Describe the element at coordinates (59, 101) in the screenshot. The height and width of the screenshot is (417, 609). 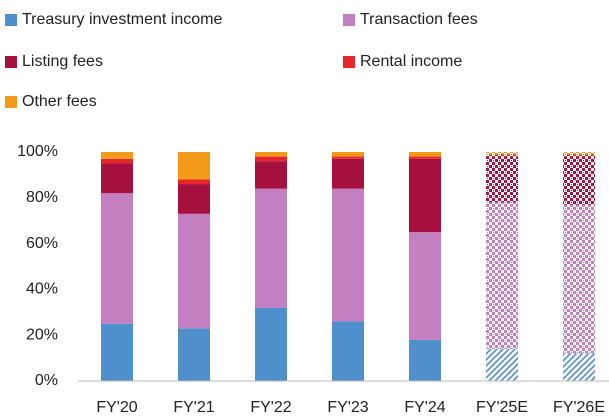
I see `legend-label: Other fees` at that location.